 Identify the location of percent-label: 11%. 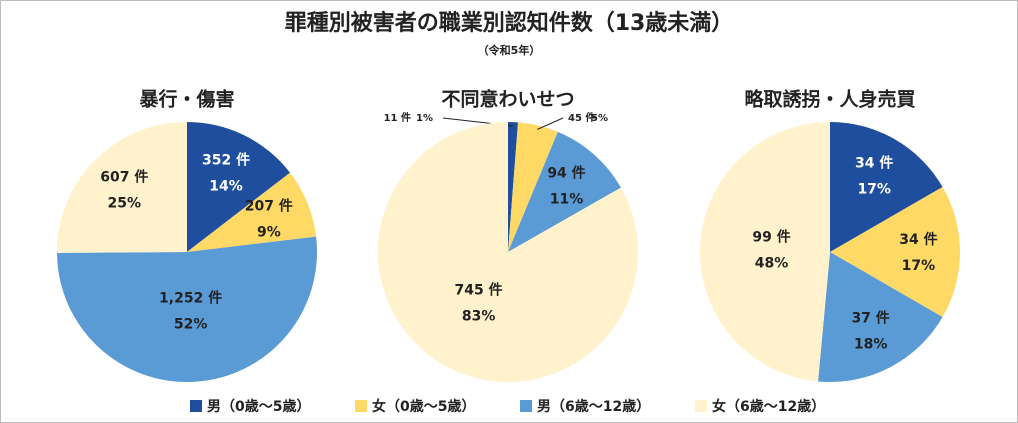
(567, 200).